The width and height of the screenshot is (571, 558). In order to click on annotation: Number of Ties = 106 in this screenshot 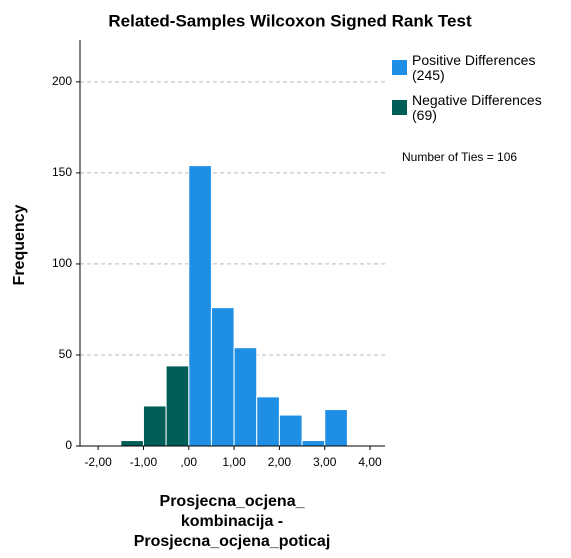, I will do `click(459, 157)`.